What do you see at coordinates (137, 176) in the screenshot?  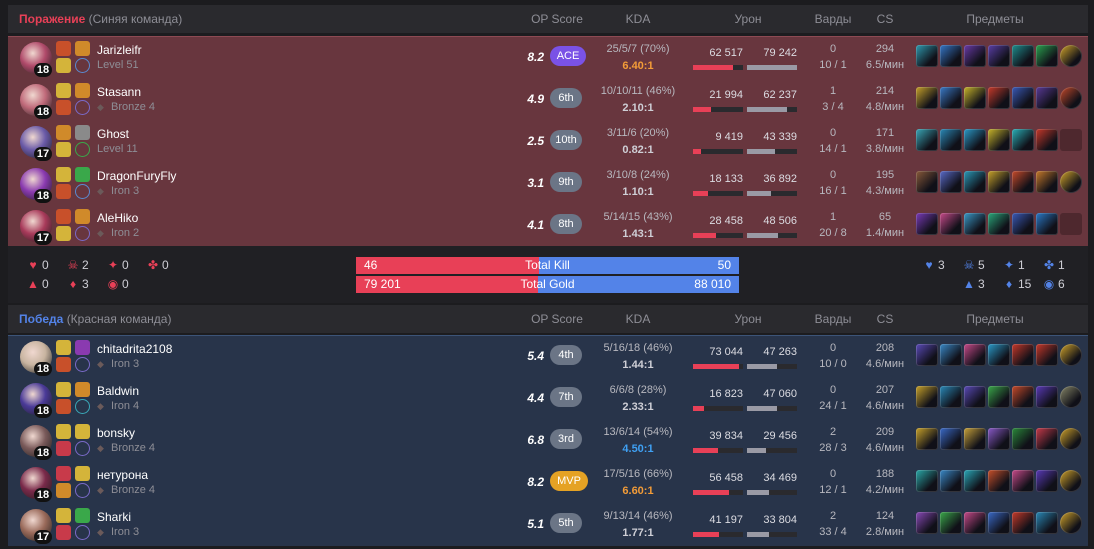 I see `player-name: DragonFuryFly` at bounding box center [137, 176].